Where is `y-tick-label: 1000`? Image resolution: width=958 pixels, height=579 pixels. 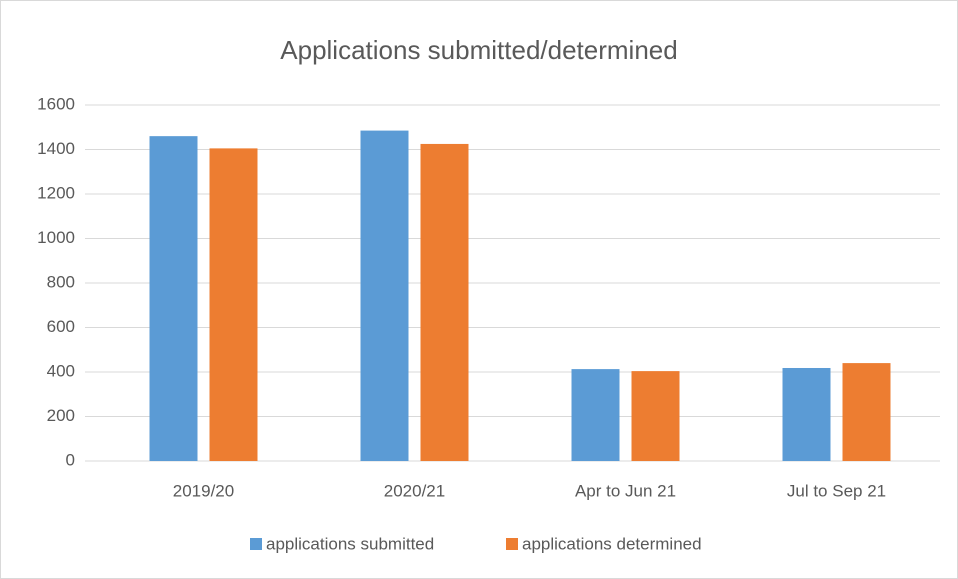
y-tick-label: 1000 is located at coordinates (56, 237).